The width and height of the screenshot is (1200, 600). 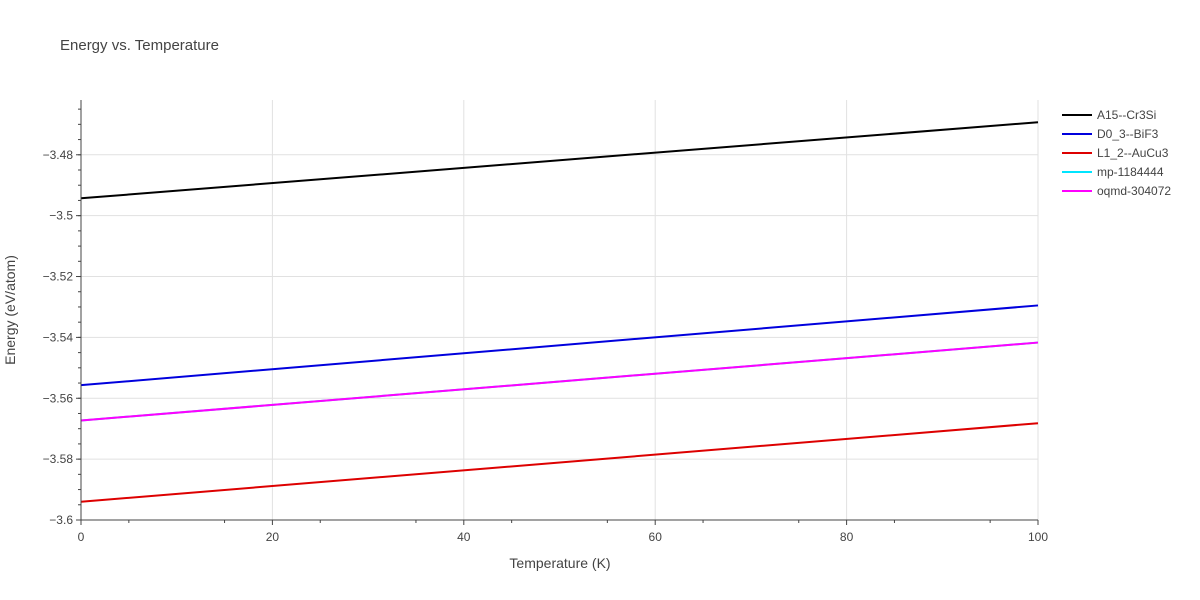 What do you see at coordinates (81, 537) in the screenshot?
I see `x-tick-label: 0` at bounding box center [81, 537].